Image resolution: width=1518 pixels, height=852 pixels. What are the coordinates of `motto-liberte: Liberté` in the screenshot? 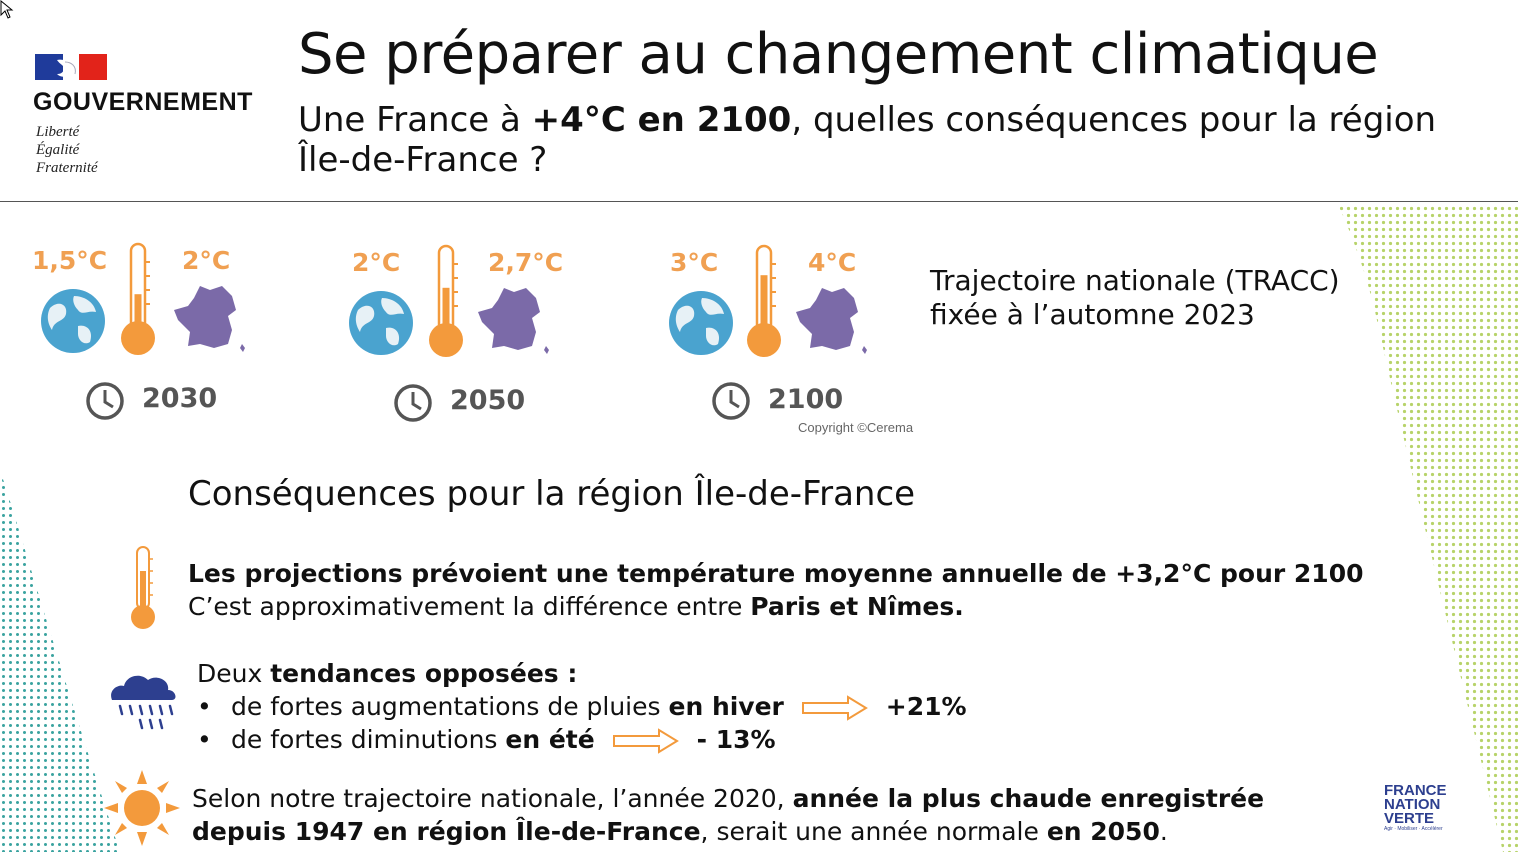 It's located at (58, 132).